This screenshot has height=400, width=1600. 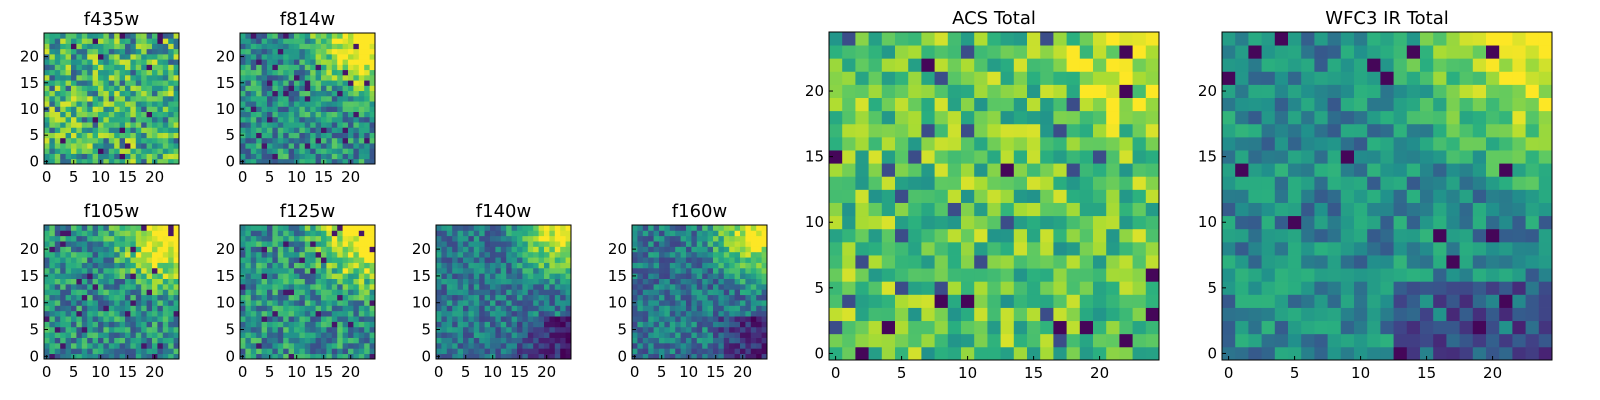 I want to click on plot-frame, so click(x=503, y=292).